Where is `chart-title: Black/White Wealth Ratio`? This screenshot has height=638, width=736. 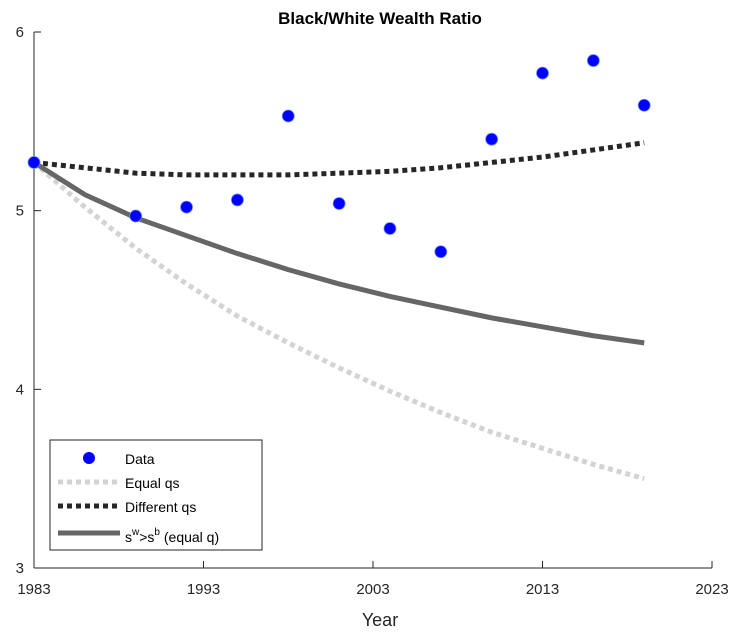 chart-title: Black/White Wealth Ratio is located at coordinates (380, 18).